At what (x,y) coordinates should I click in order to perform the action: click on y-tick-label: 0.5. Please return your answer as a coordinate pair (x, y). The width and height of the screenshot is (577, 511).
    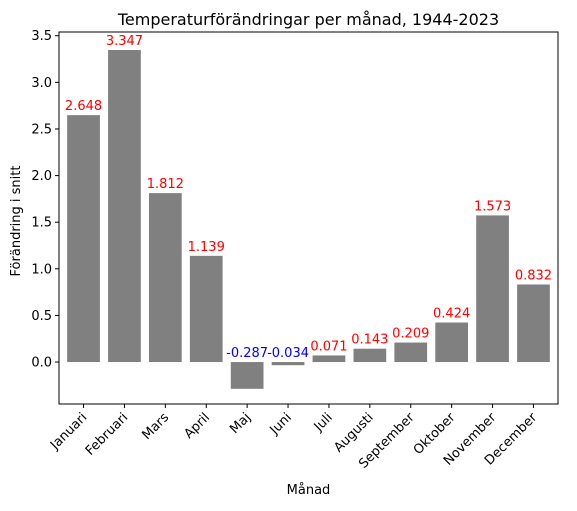
    Looking at the image, I should click on (41, 316).